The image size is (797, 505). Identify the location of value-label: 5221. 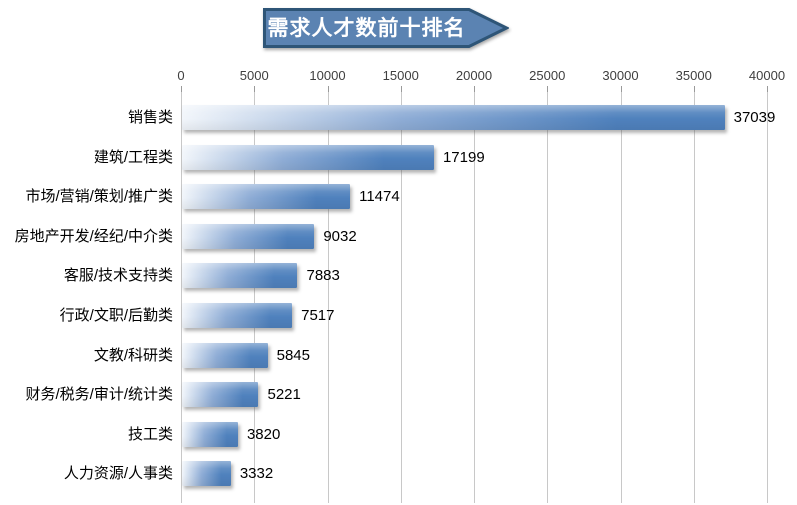
(284, 395).